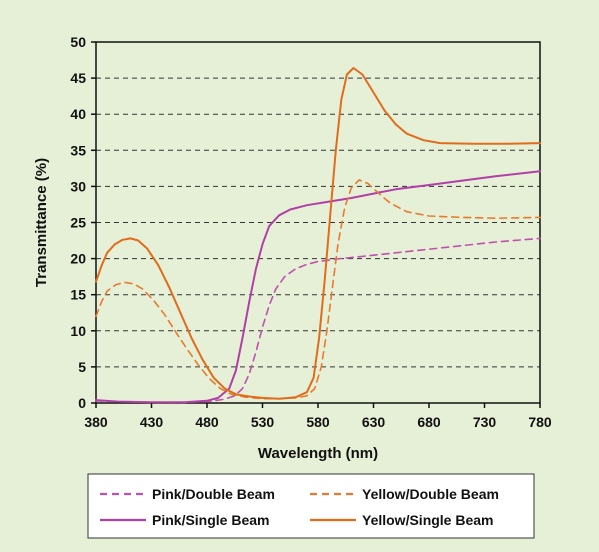  I want to click on y-tick-label: 25, so click(78, 223).